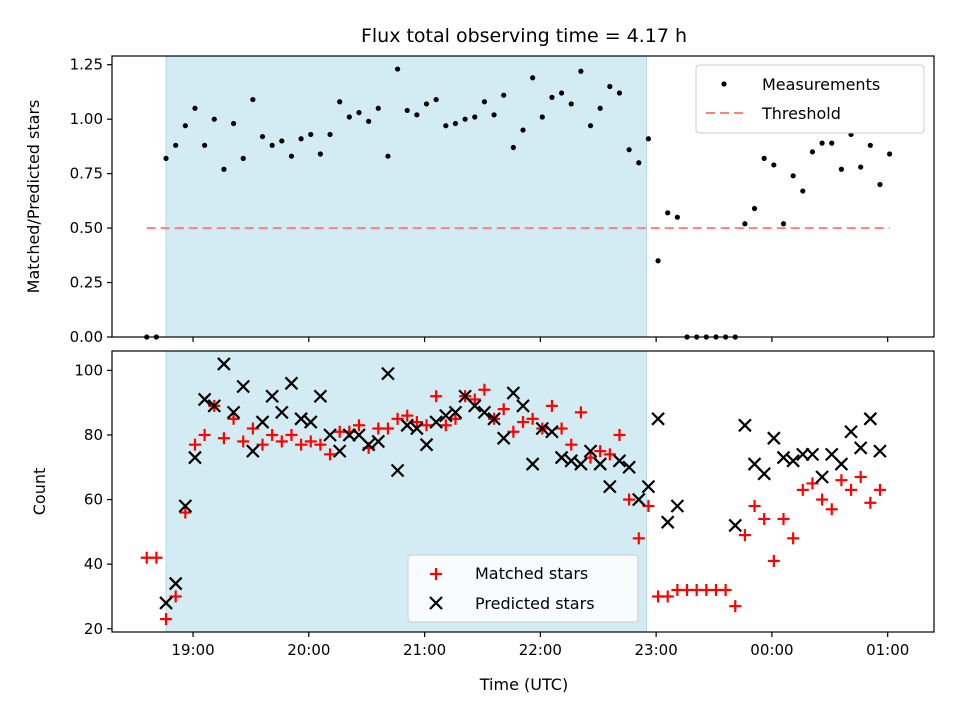 The width and height of the screenshot is (960, 720). I want to click on bottom-y-axis-label: Count, so click(39, 492).